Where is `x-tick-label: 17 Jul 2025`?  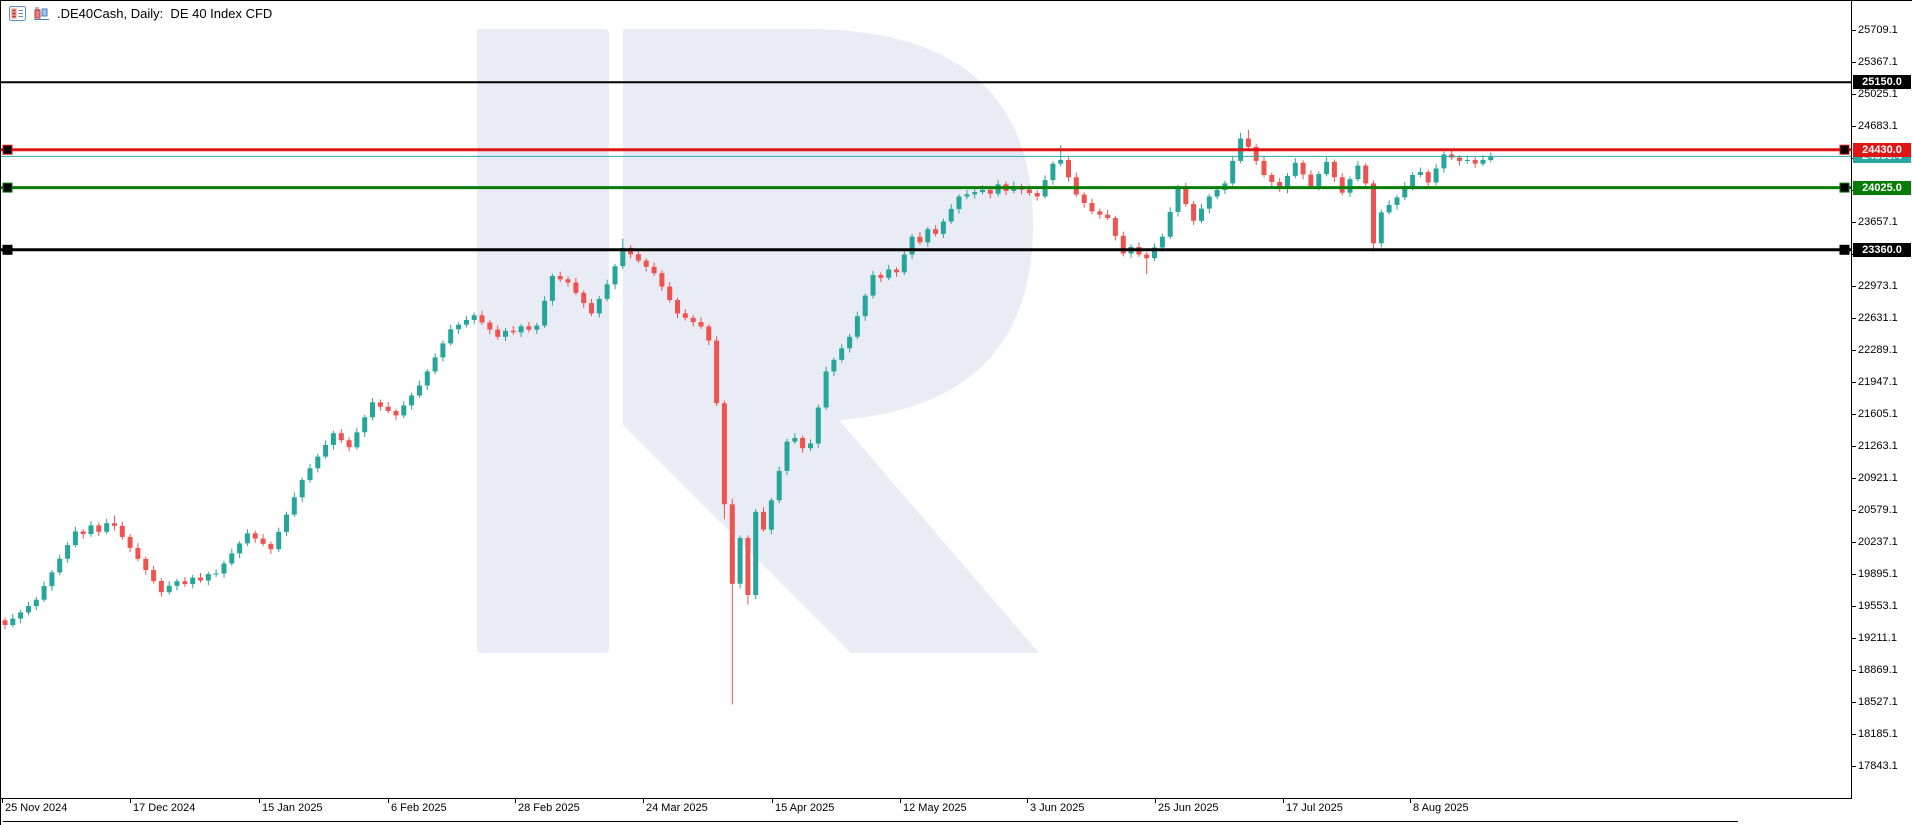 x-tick-label: 17 Jul 2025 is located at coordinates (1314, 808).